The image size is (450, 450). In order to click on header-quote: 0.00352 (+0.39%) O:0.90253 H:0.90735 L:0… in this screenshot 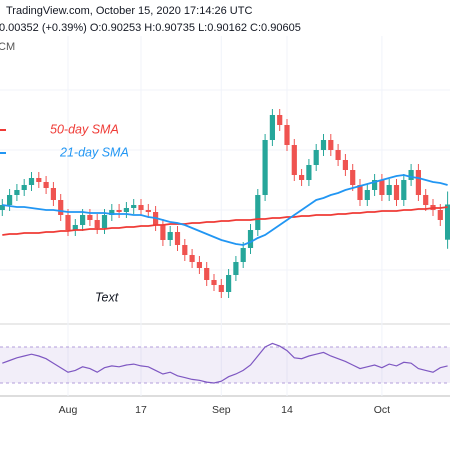, I will do `click(150, 28)`.